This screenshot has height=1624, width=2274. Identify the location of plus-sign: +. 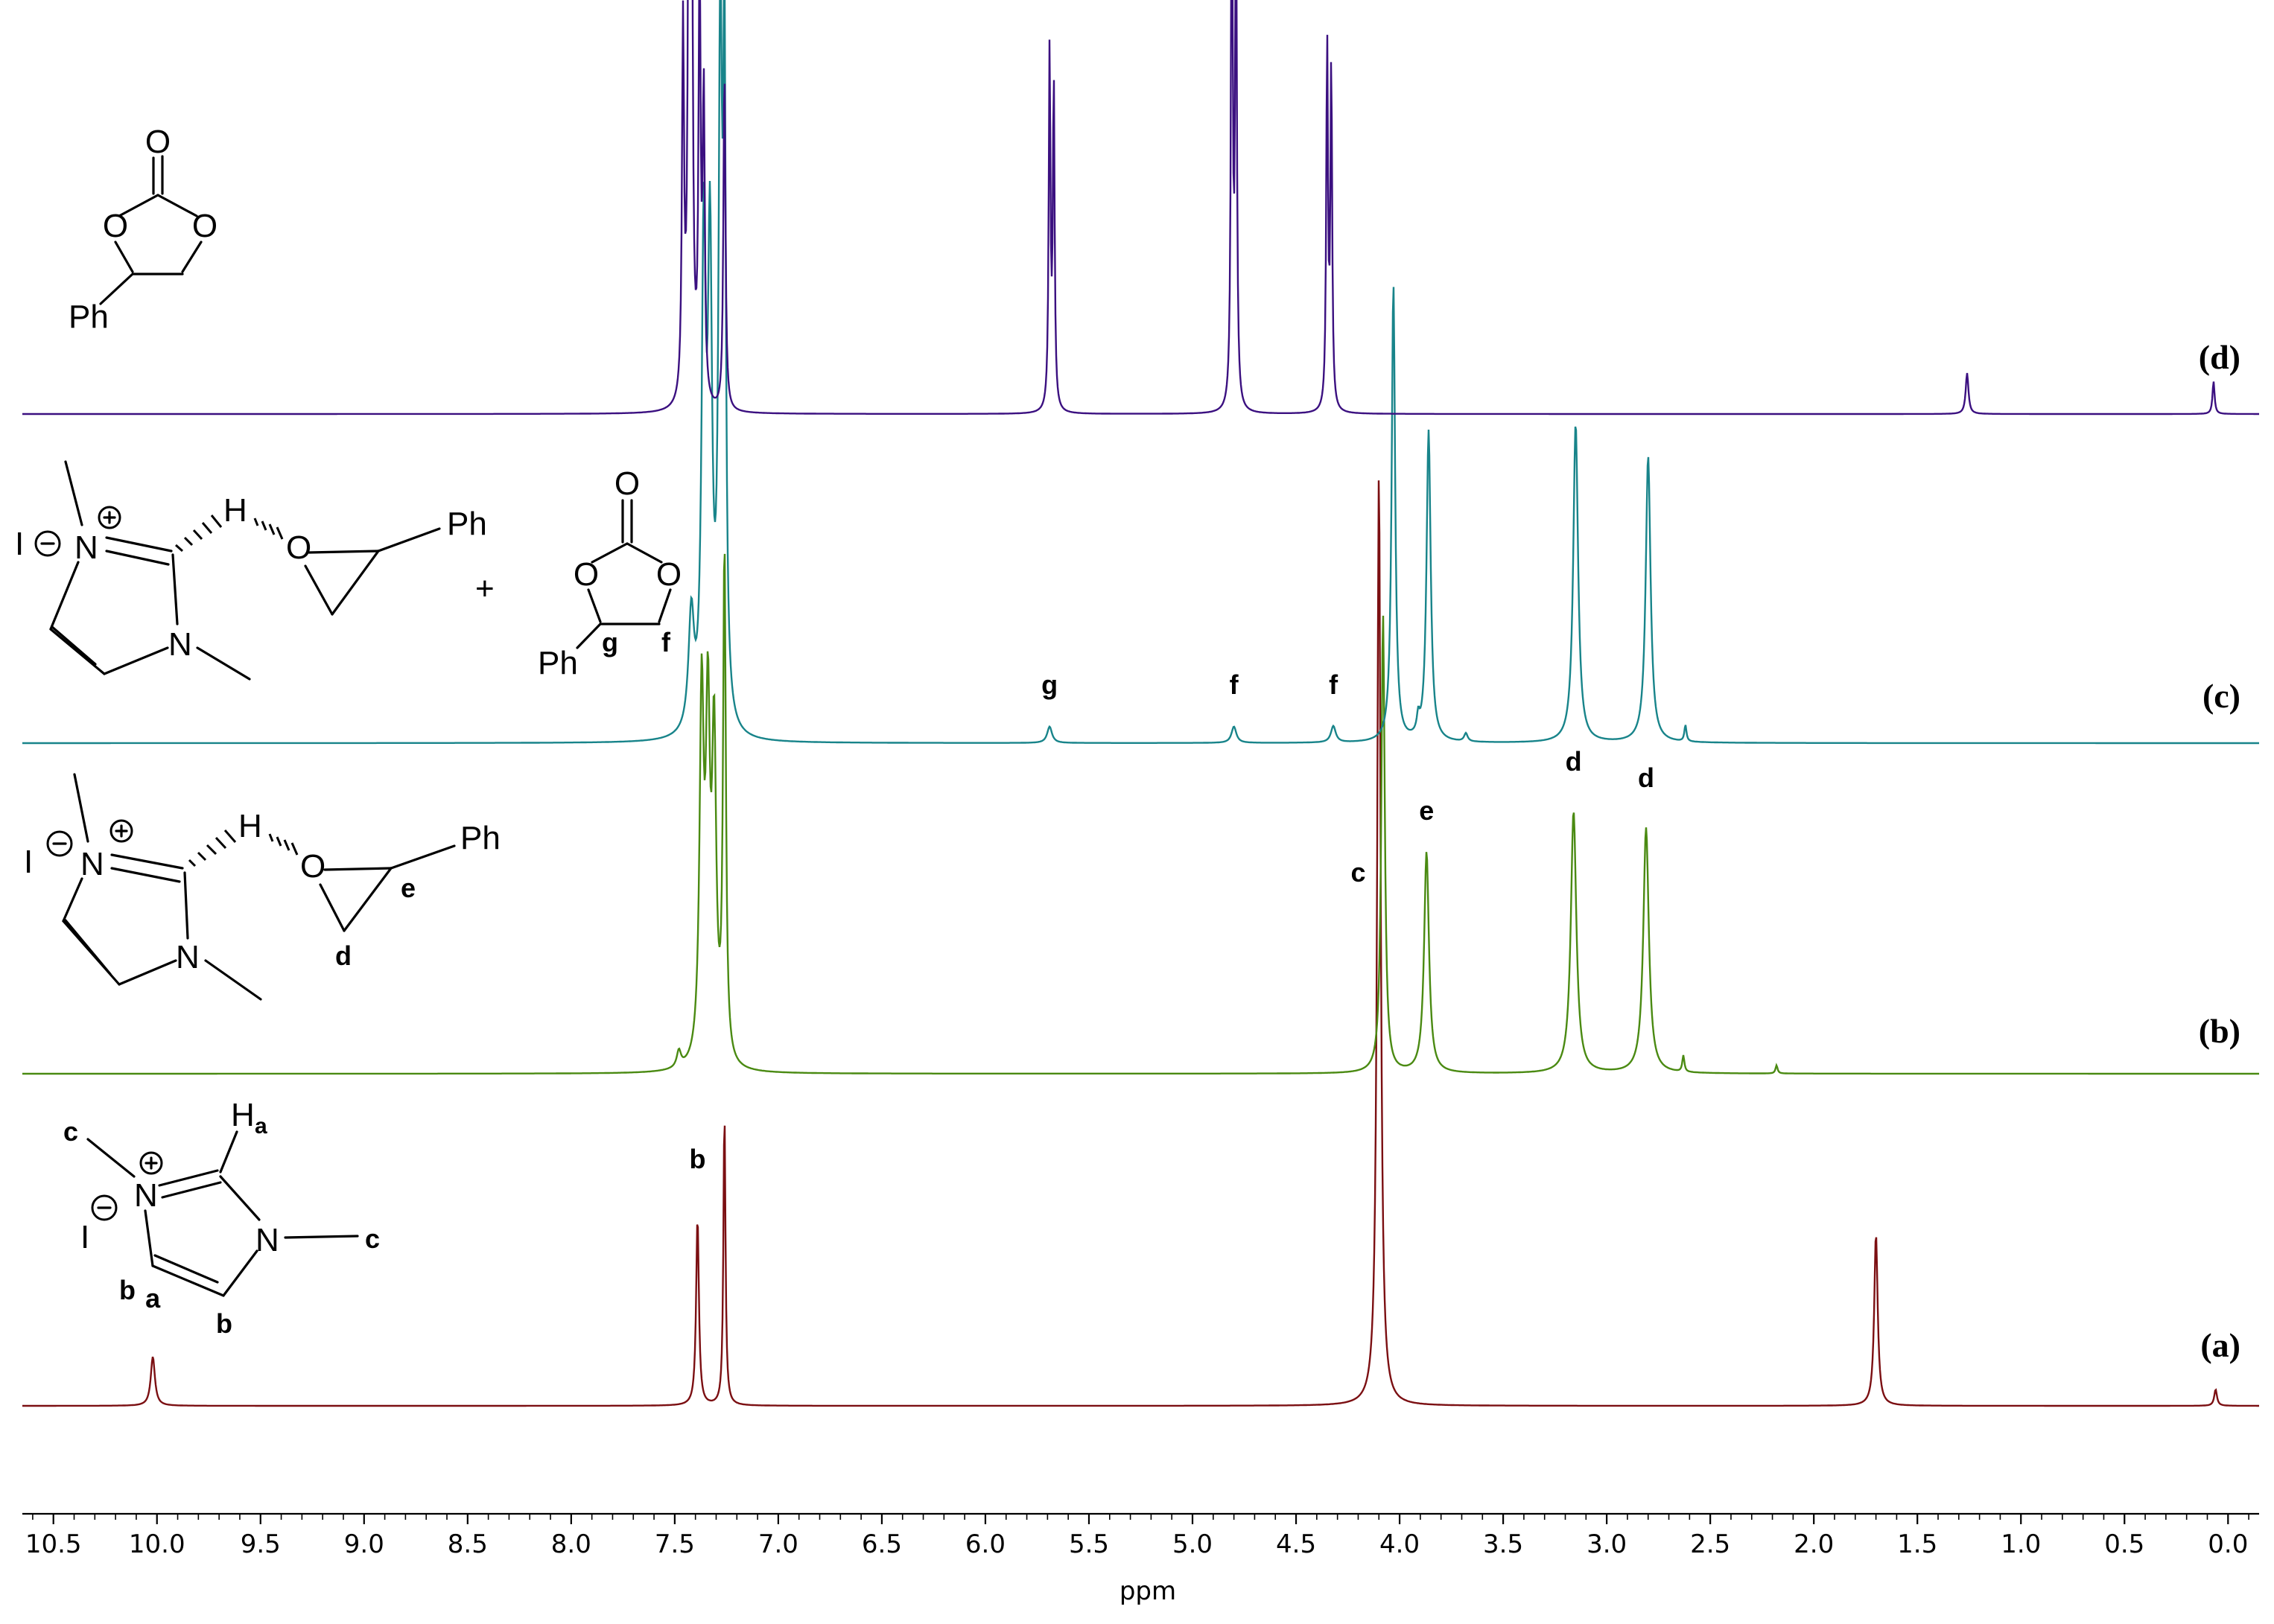
(485, 588).